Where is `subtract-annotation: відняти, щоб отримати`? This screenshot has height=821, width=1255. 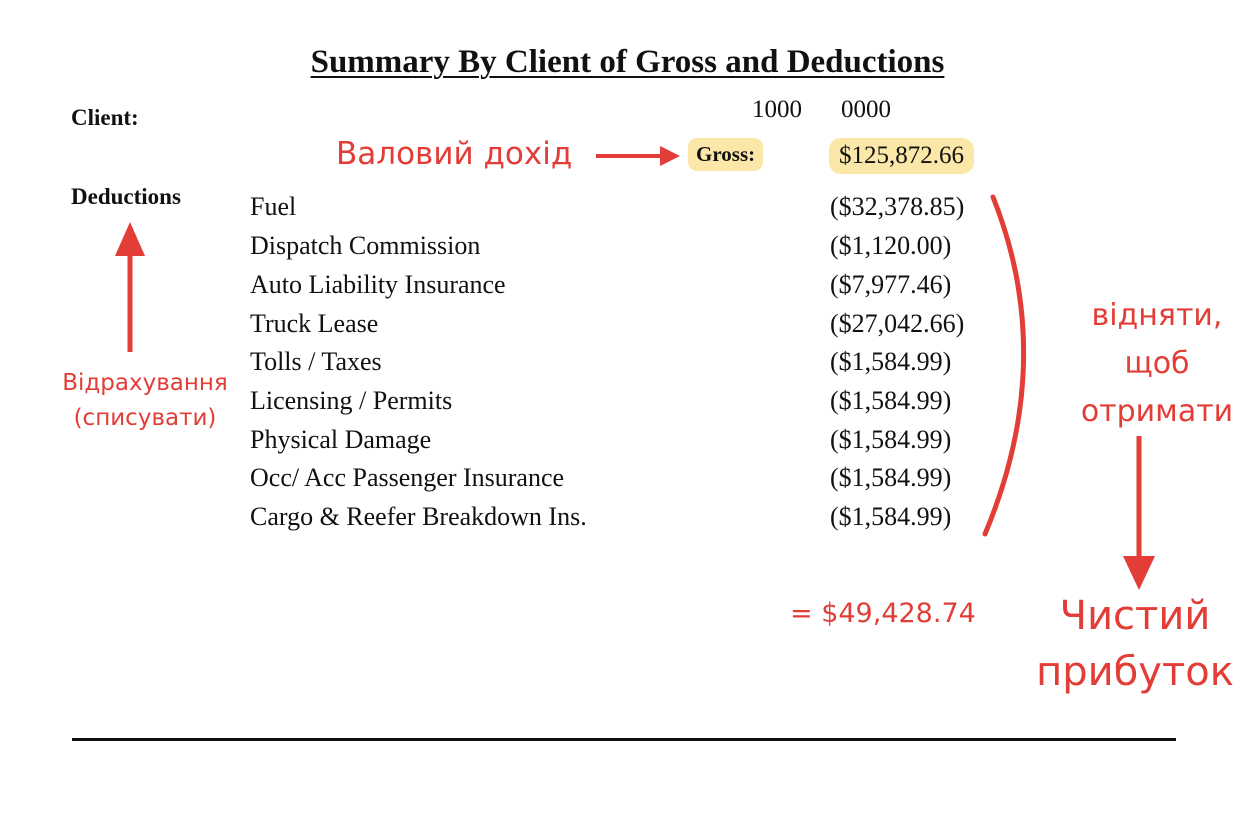 subtract-annotation: відняти, щоб отримати is located at coordinates (1157, 364).